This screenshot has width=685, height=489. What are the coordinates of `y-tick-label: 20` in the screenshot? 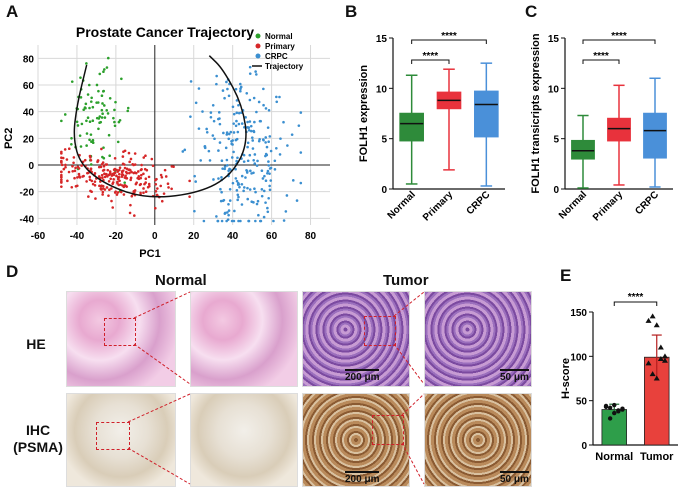 It's located at (29, 139).